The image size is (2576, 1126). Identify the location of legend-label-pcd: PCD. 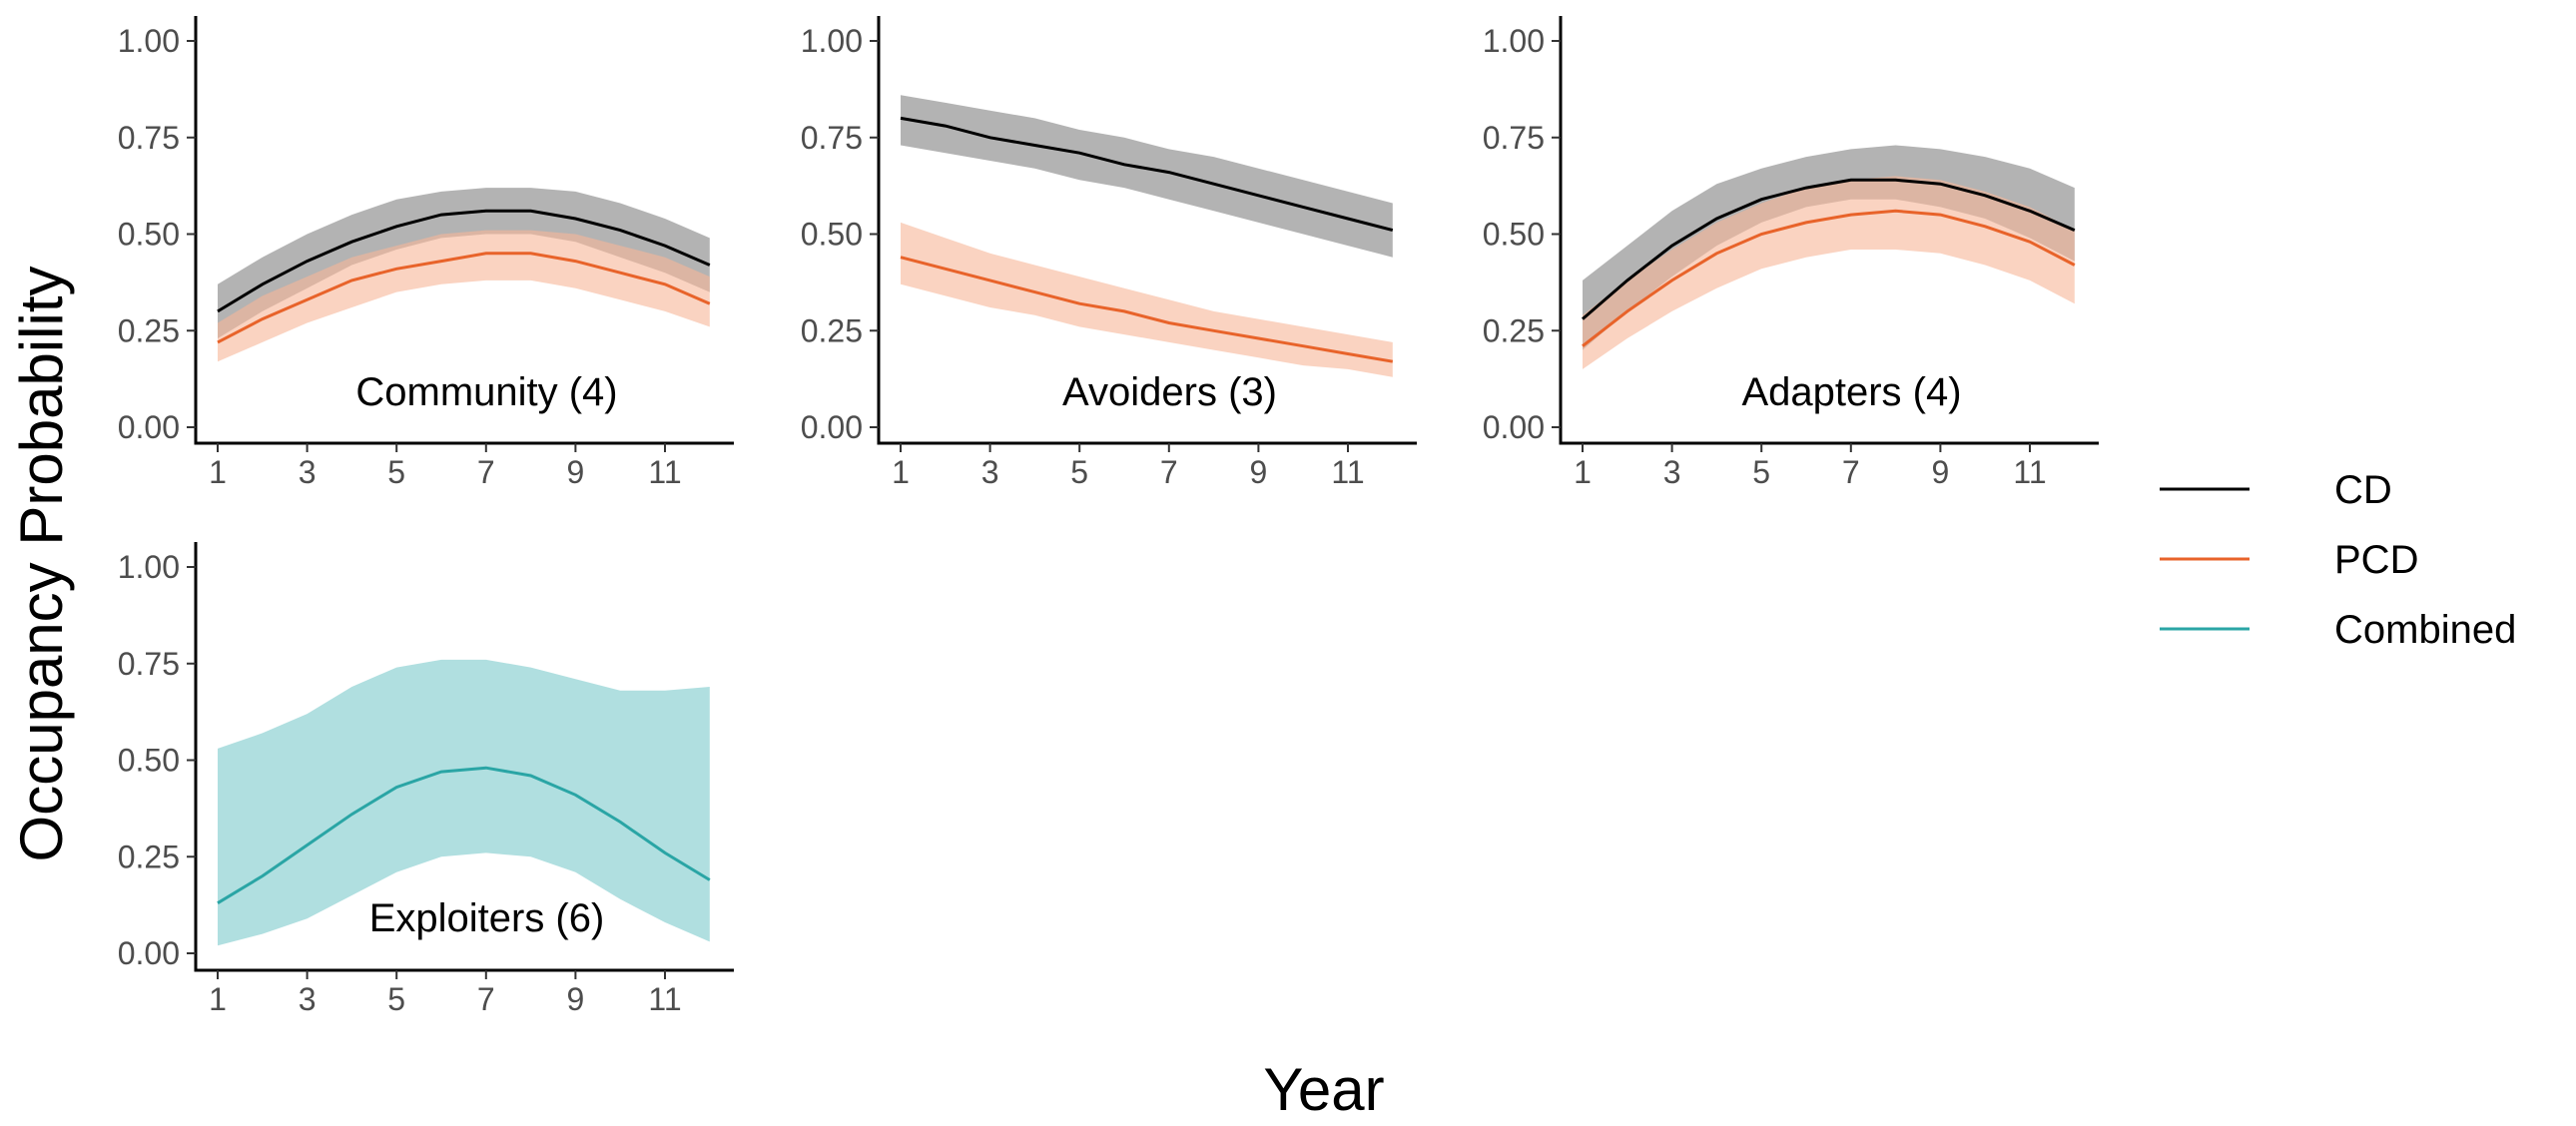
(2376, 560).